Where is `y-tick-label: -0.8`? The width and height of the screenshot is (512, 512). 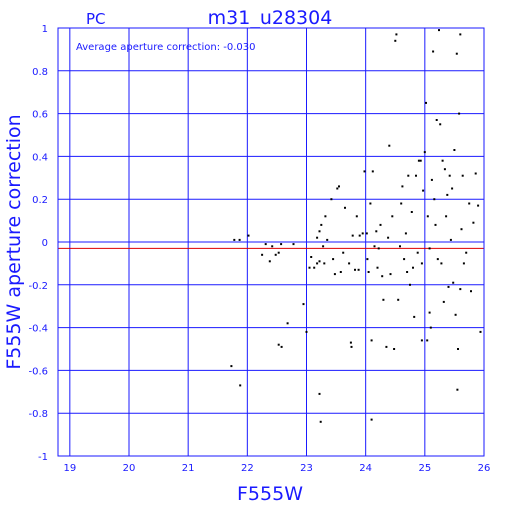
y-tick-label: -0.8 is located at coordinates (38, 414).